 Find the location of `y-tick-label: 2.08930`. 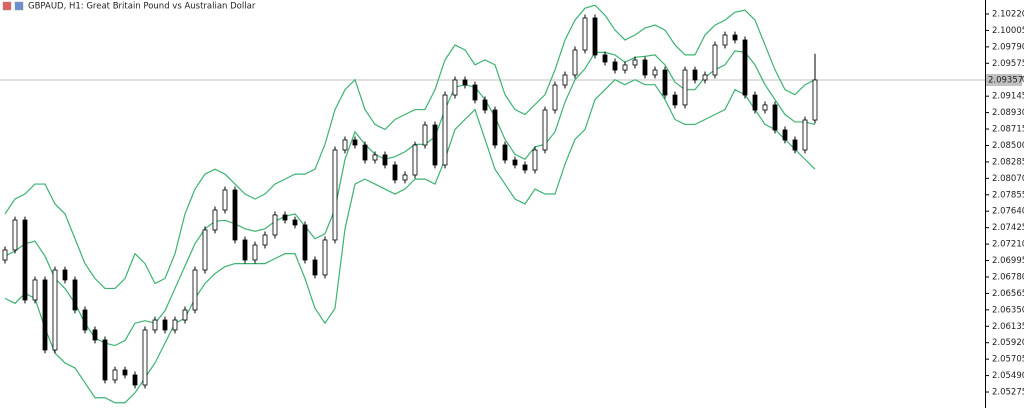

y-tick-label: 2.08930 is located at coordinates (1008, 113).